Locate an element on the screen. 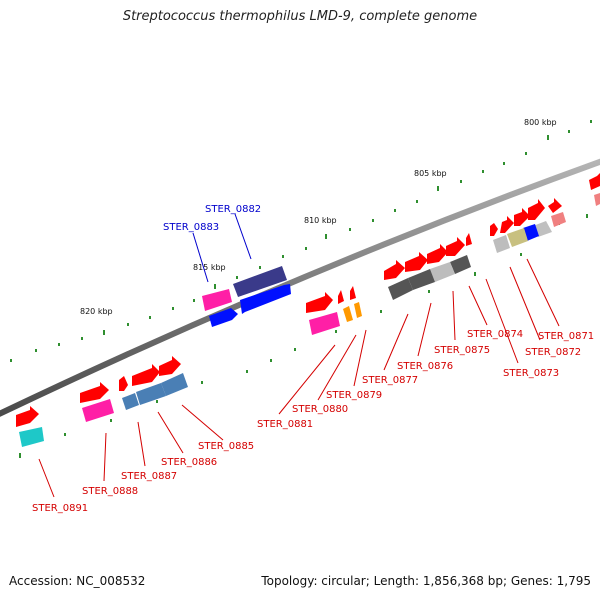 This screenshot has width=600, height=600. genes-text: Genes: 1,795 is located at coordinates (550, 581).